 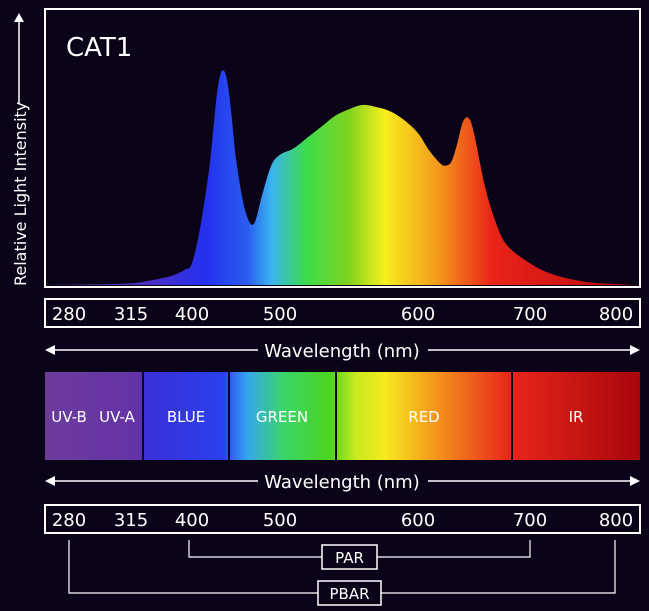 What do you see at coordinates (418, 314) in the screenshot?
I see `top-tick-label-600: 600` at bounding box center [418, 314].